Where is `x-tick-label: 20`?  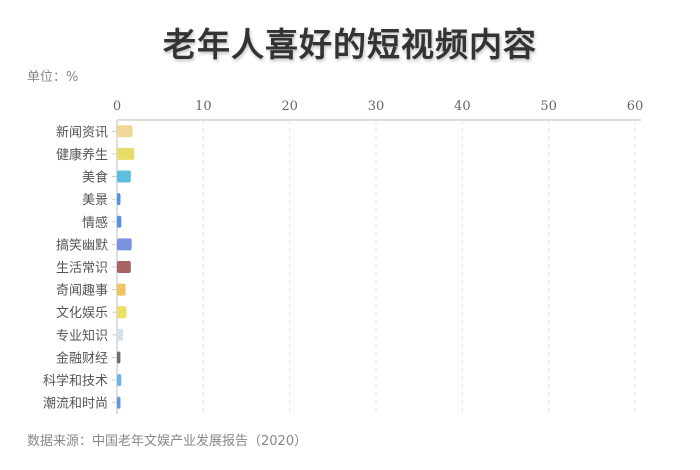 x-tick-label: 20 is located at coordinates (289, 106).